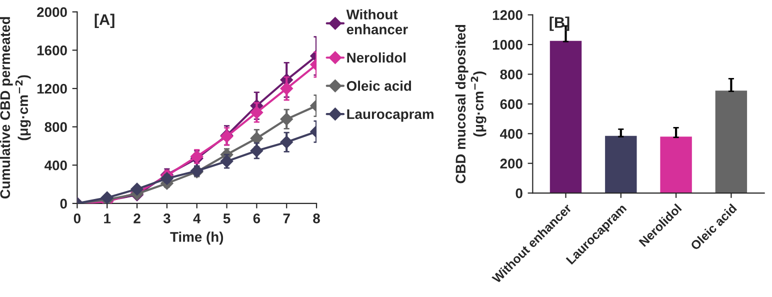  What do you see at coordinates (286, 219) in the screenshot?
I see `x-tick-label: 7` at bounding box center [286, 219].